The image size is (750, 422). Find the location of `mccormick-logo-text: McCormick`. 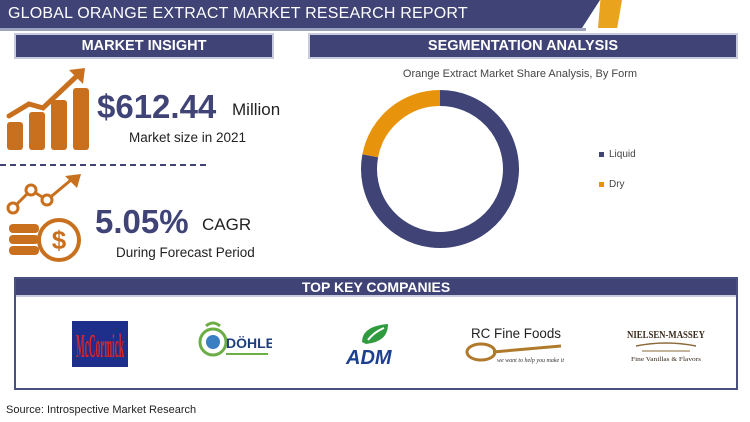

mccormick-logo-text: McCormick is located at coordinates (100, 346).